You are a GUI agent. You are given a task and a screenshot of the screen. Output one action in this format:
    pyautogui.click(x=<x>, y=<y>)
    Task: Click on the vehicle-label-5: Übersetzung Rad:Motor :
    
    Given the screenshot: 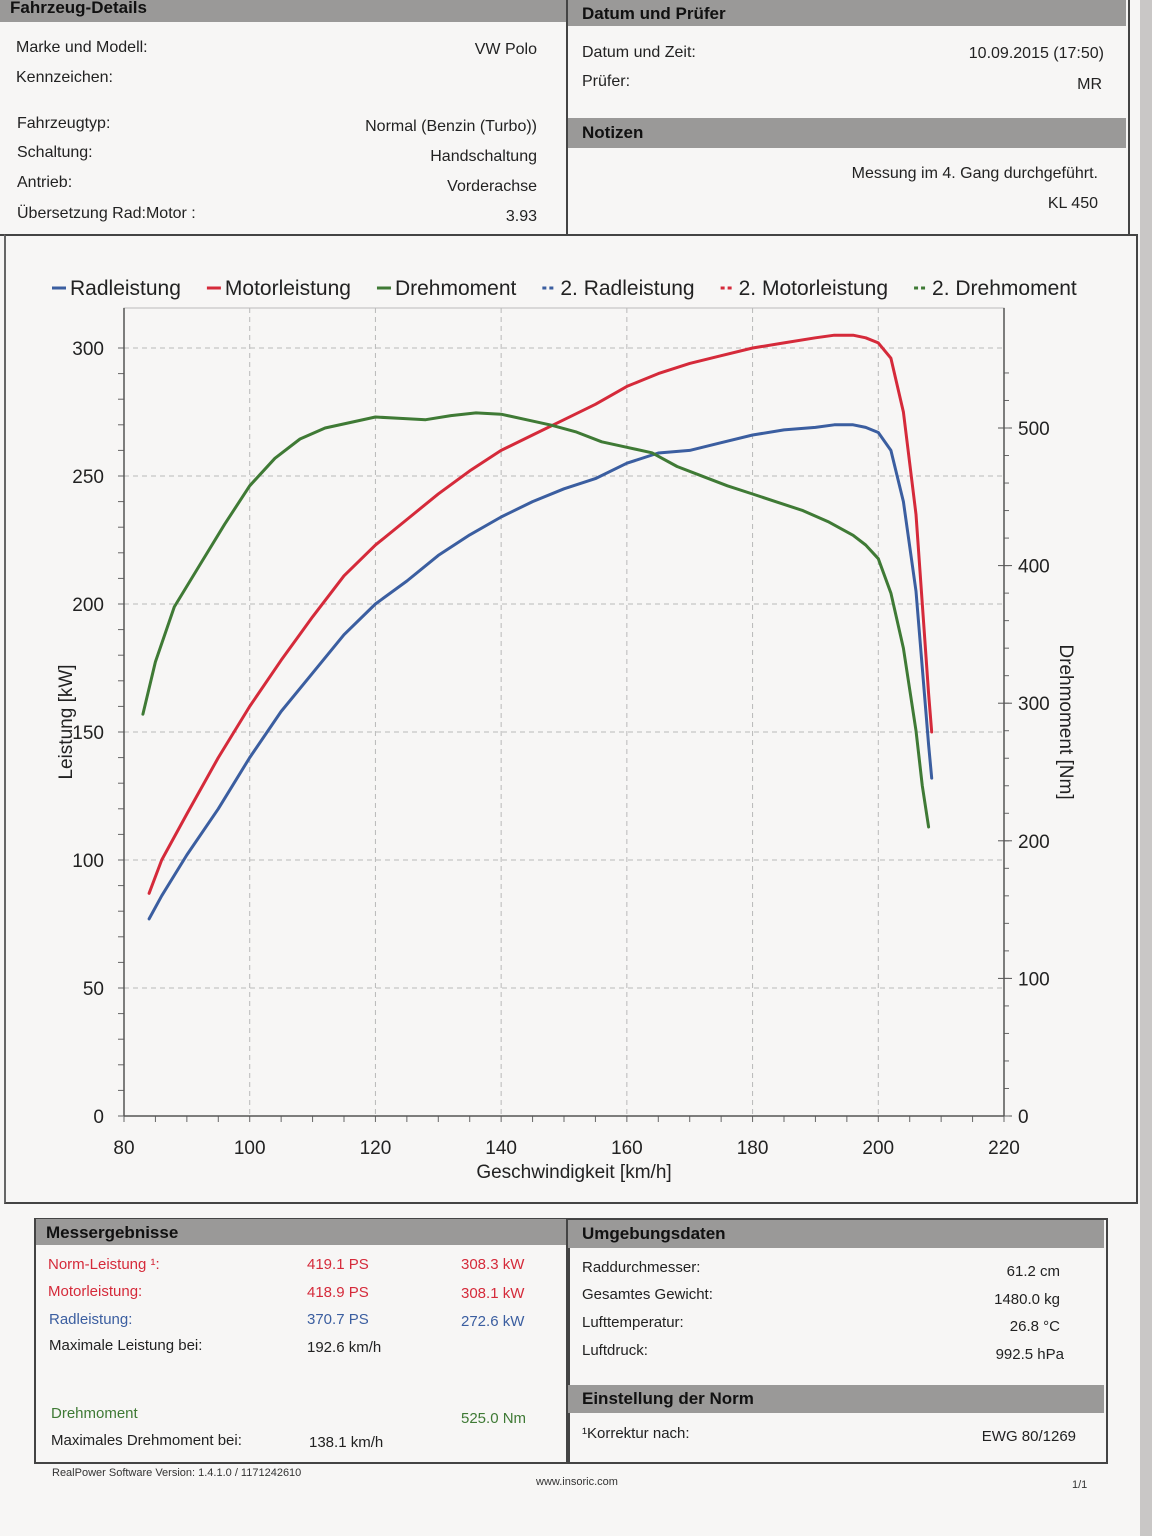 What is the action you would take?
    pyautogui.click(x=106, y=213)
    